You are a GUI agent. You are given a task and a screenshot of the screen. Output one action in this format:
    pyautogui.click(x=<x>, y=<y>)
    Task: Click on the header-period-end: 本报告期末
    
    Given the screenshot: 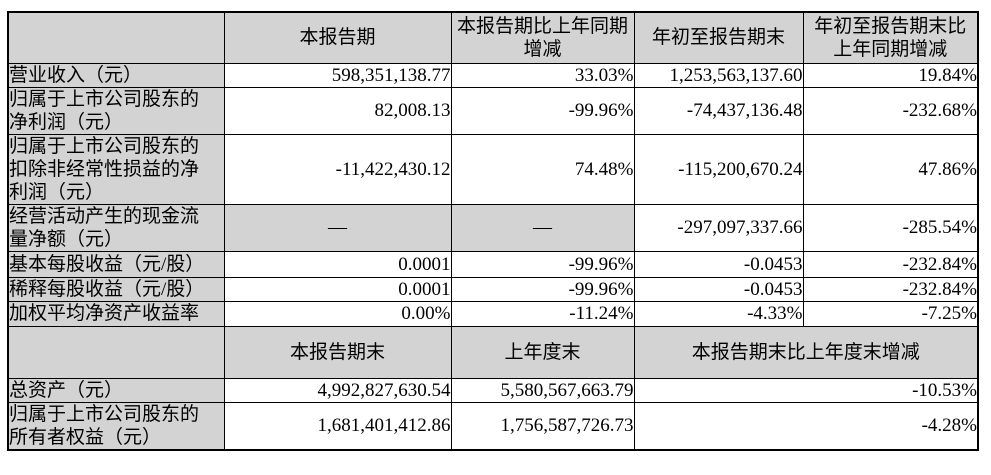 What is the action you would take?
    pyautogui.click(x=337, y=352)
    